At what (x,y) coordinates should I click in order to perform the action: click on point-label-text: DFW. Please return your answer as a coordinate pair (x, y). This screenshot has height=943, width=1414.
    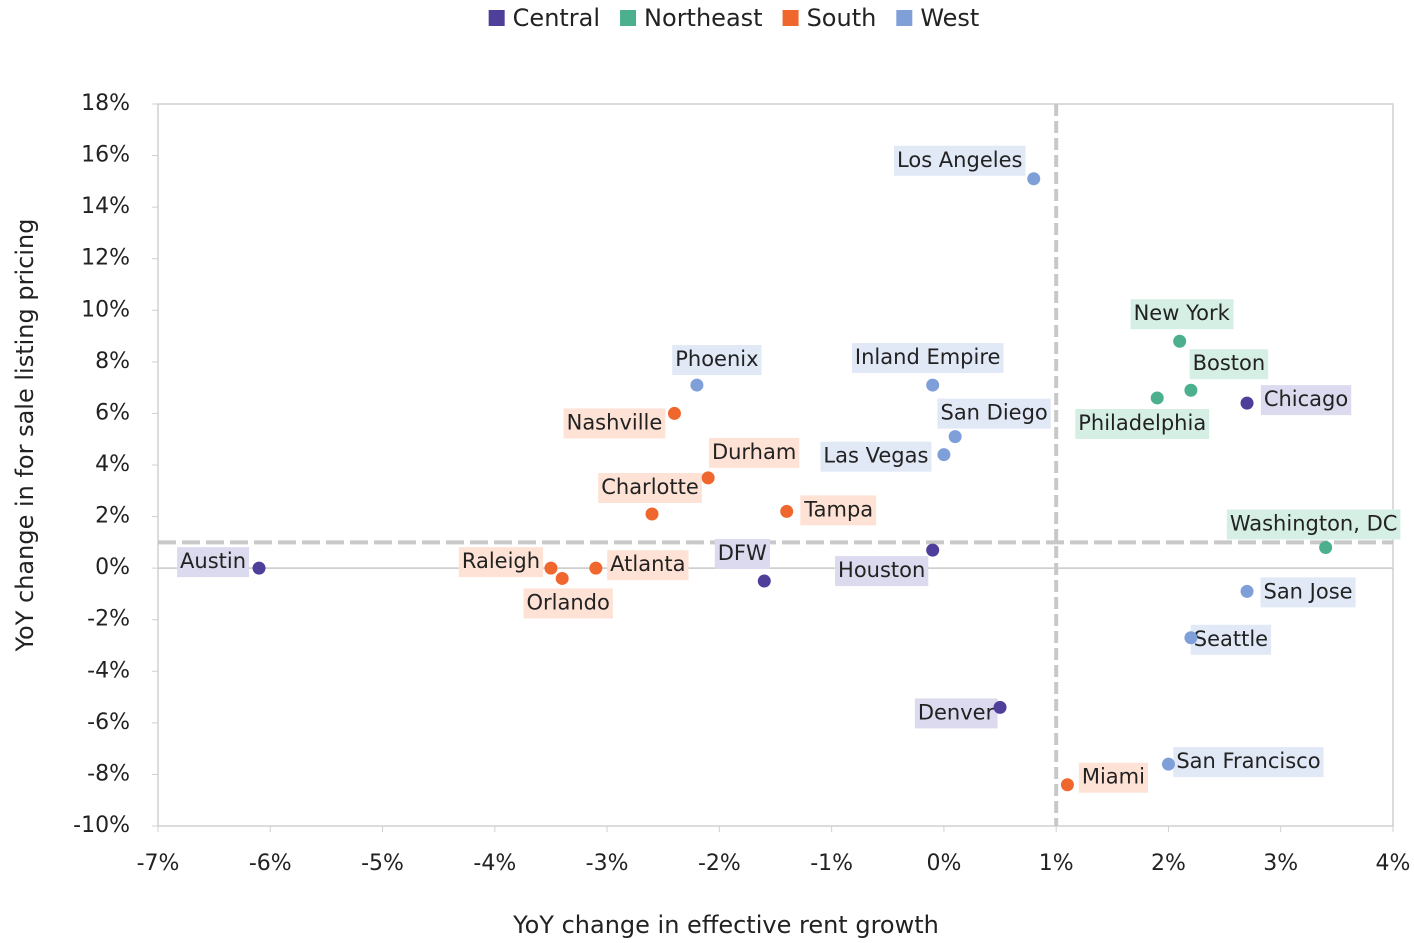
    Looking at the image, I should click on (742, 553).